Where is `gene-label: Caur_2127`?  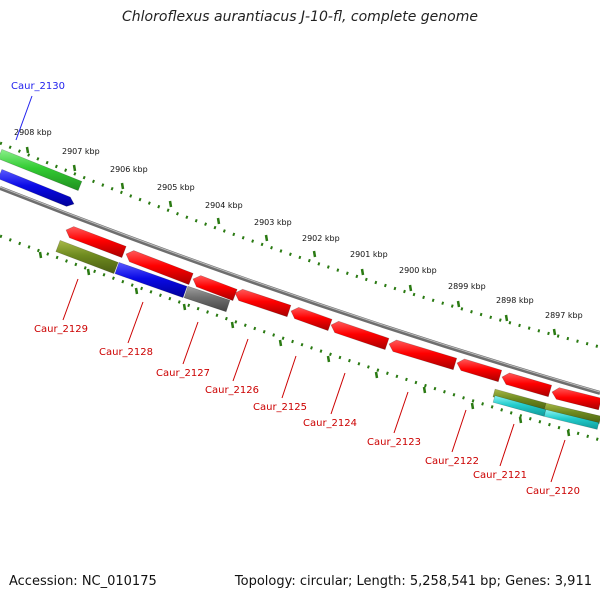
gene-label: Caur_2127 is located at coordinates (183, 373).